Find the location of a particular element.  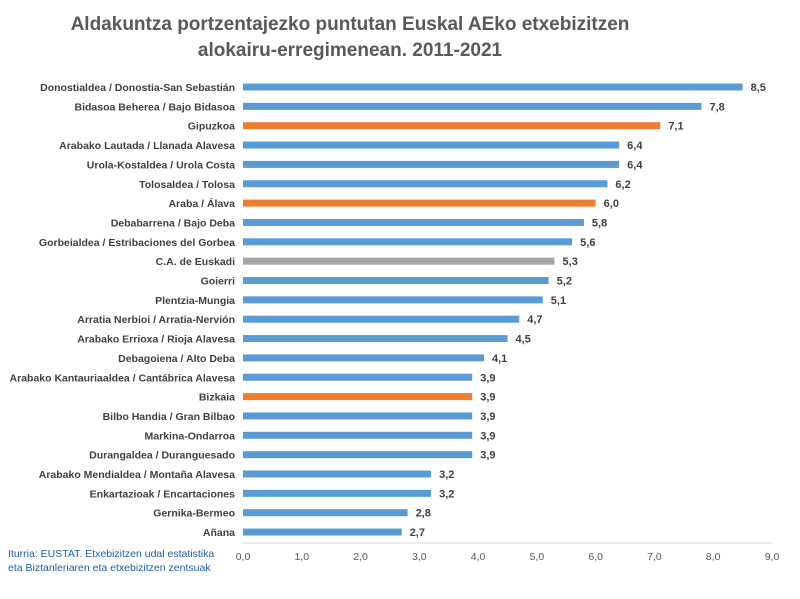

category-label: Enkartazioak / Encartaciones is located at coordinates (162, 494).